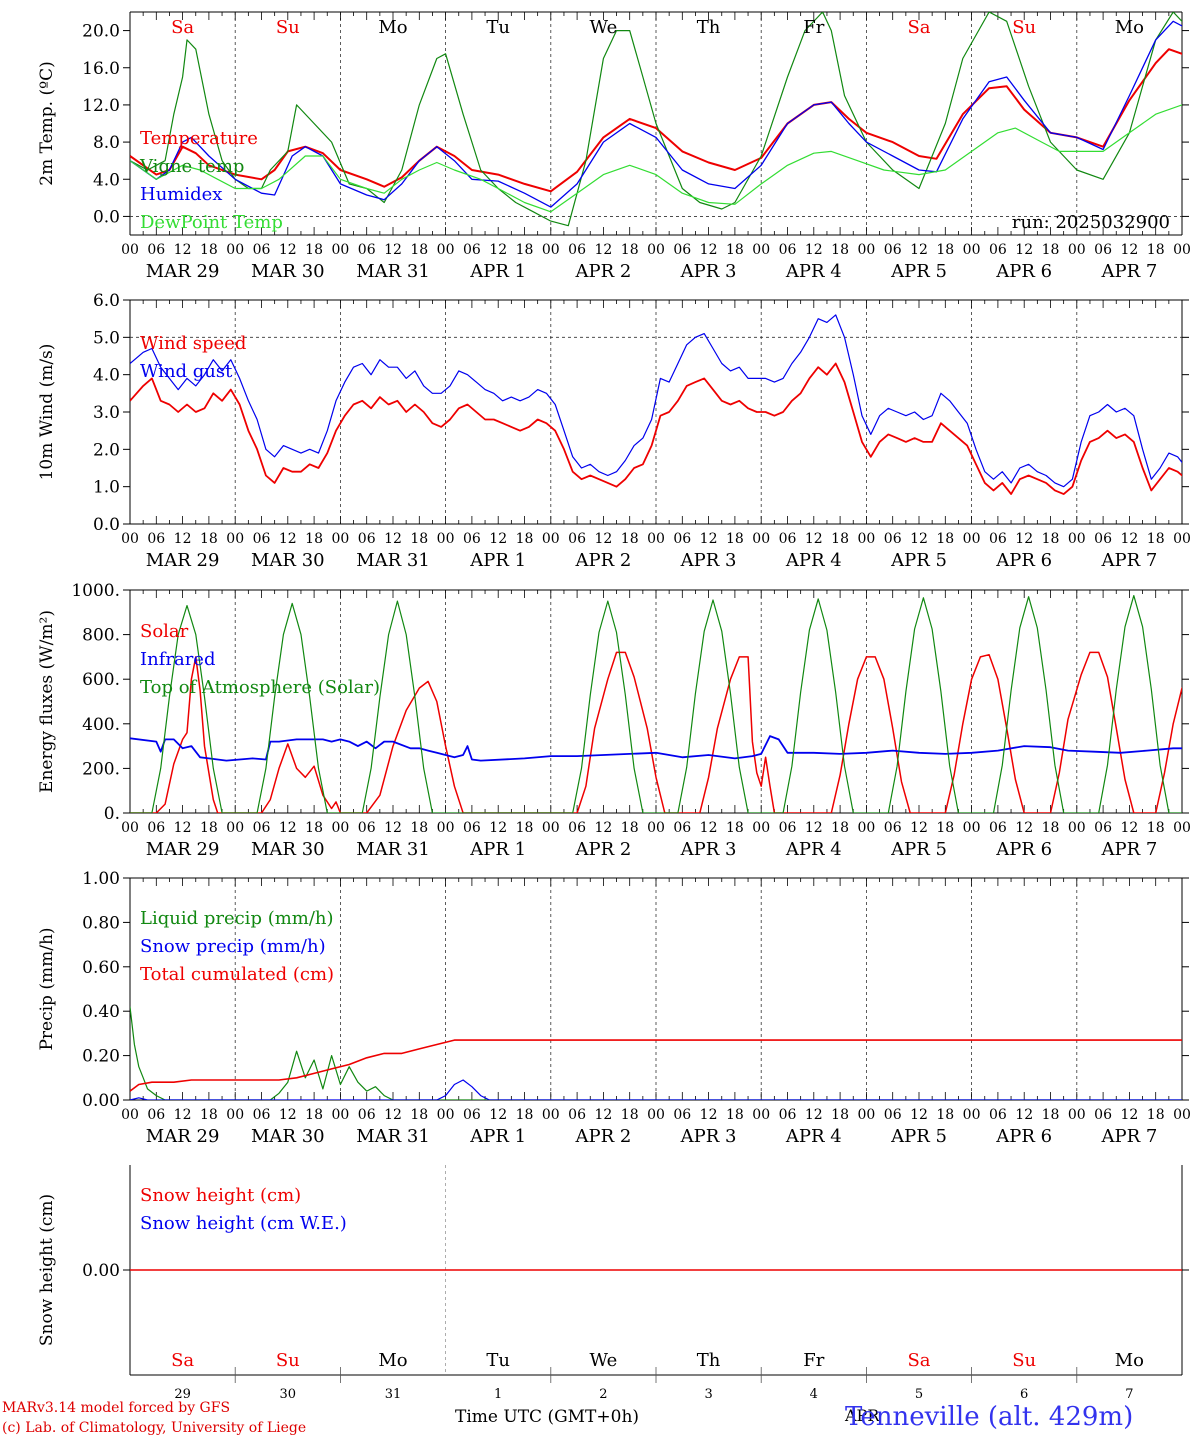 The image size is (1194, 1440). What do you see at coordinates (604, 27) in the screenshot?
I see `weekday-label: We` at bounding box center [604, 27].